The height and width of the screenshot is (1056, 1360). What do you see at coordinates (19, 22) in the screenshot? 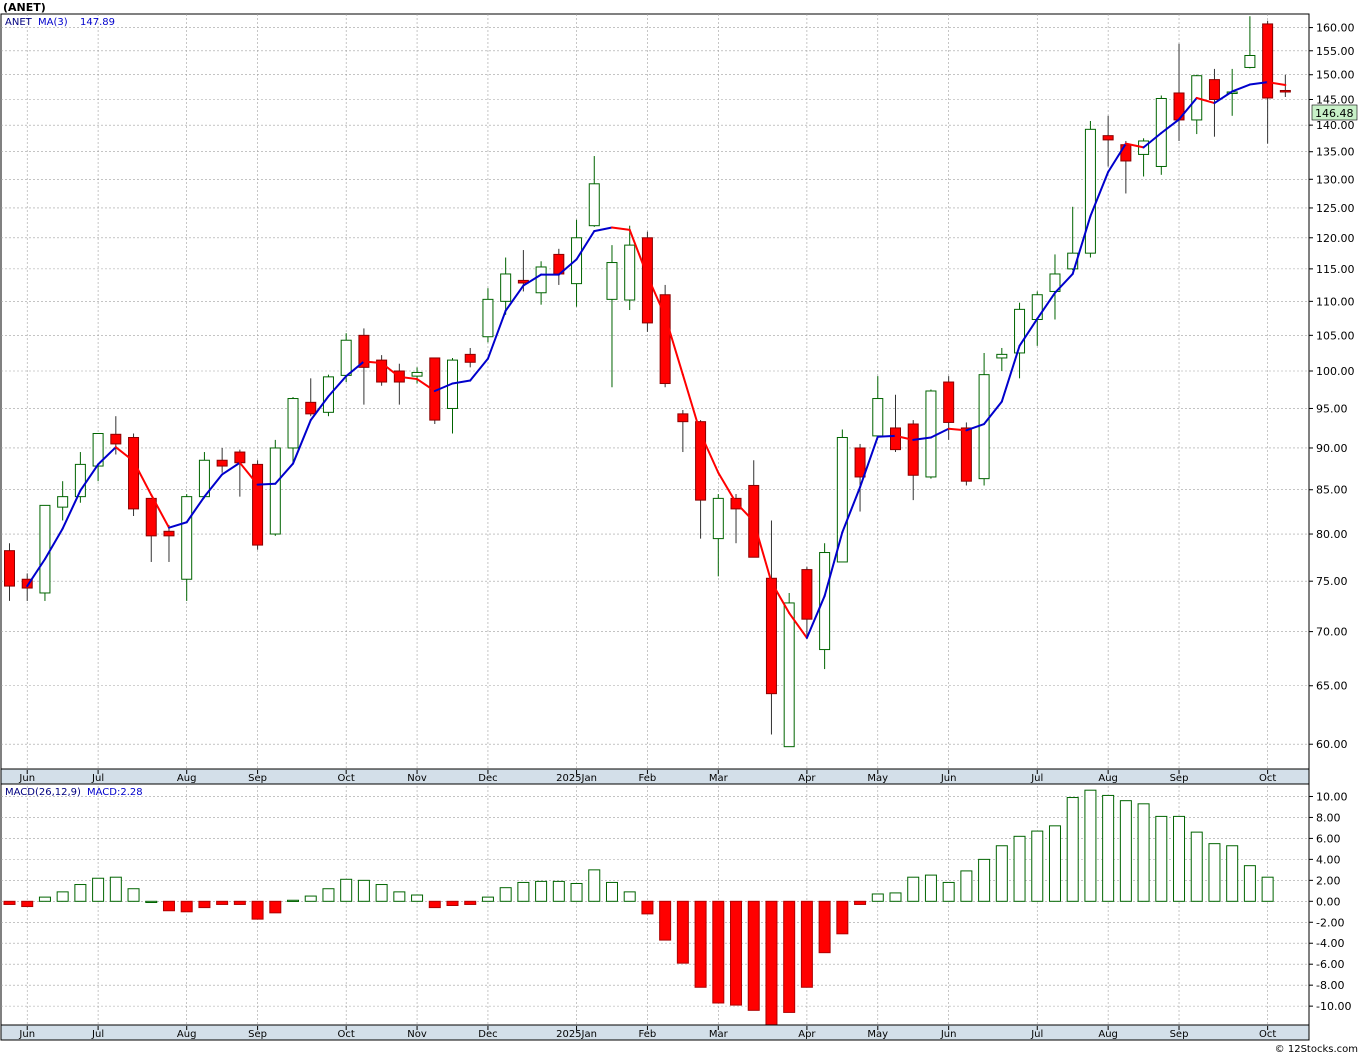
I see `price-series-label: ANET` at bounding box center [19, 22].